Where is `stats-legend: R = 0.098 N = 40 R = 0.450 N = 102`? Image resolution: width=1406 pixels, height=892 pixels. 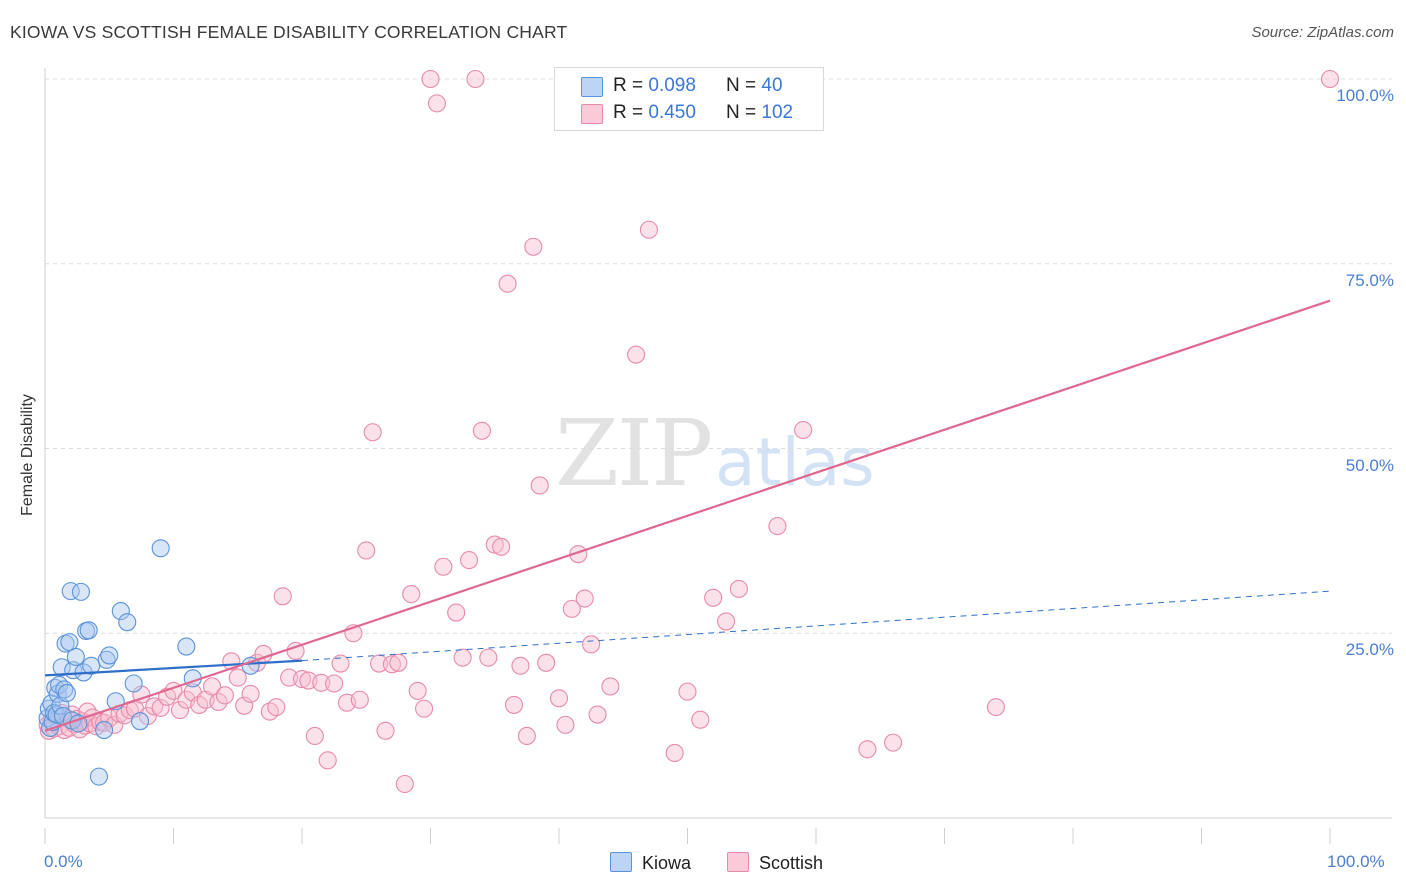 stats-legend: R = 0.098 N = 40 R = 0.450 N = 102 is located at coordinates (689, 99).